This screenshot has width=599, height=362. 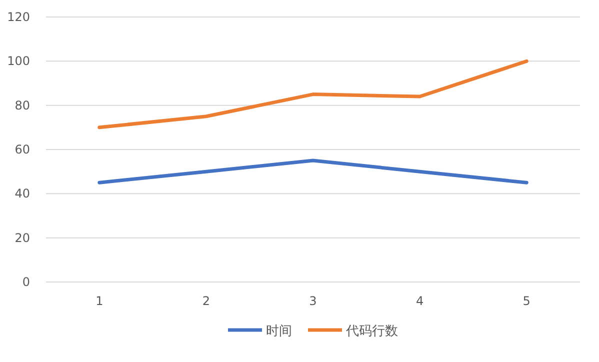 What do you see at coordinates (18, 17) in the screenshot?
I see `y-tick-label: 120` at bounding box center [18, 17].